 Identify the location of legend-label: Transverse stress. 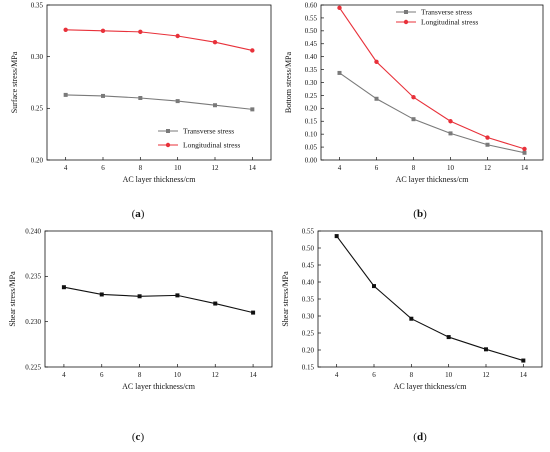
(446, 12).